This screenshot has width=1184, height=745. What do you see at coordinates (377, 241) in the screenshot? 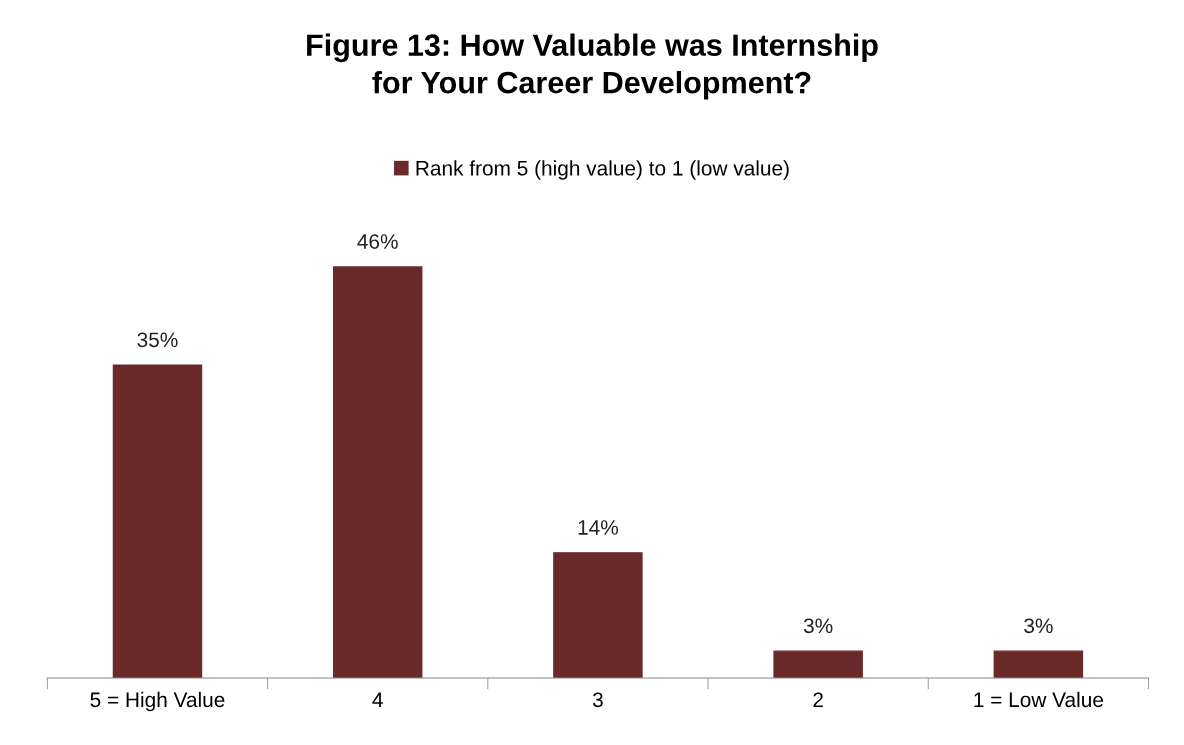
I see `data-label: 46%` at bounding box center [377, 241].